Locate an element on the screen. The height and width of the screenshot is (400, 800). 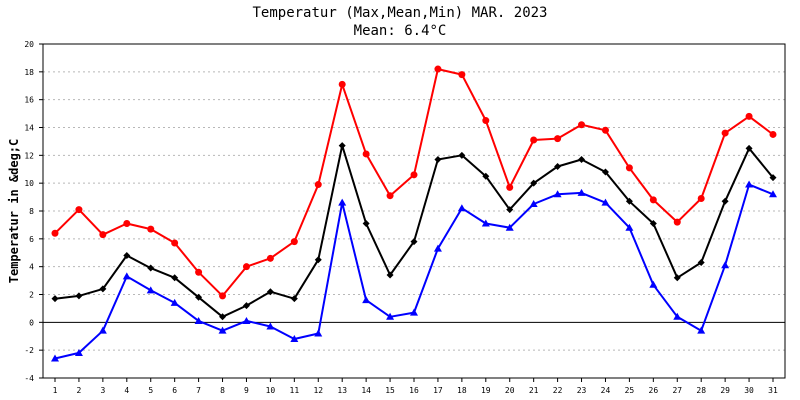
x-tick-label: 18 is located at coordinates (462, 390).